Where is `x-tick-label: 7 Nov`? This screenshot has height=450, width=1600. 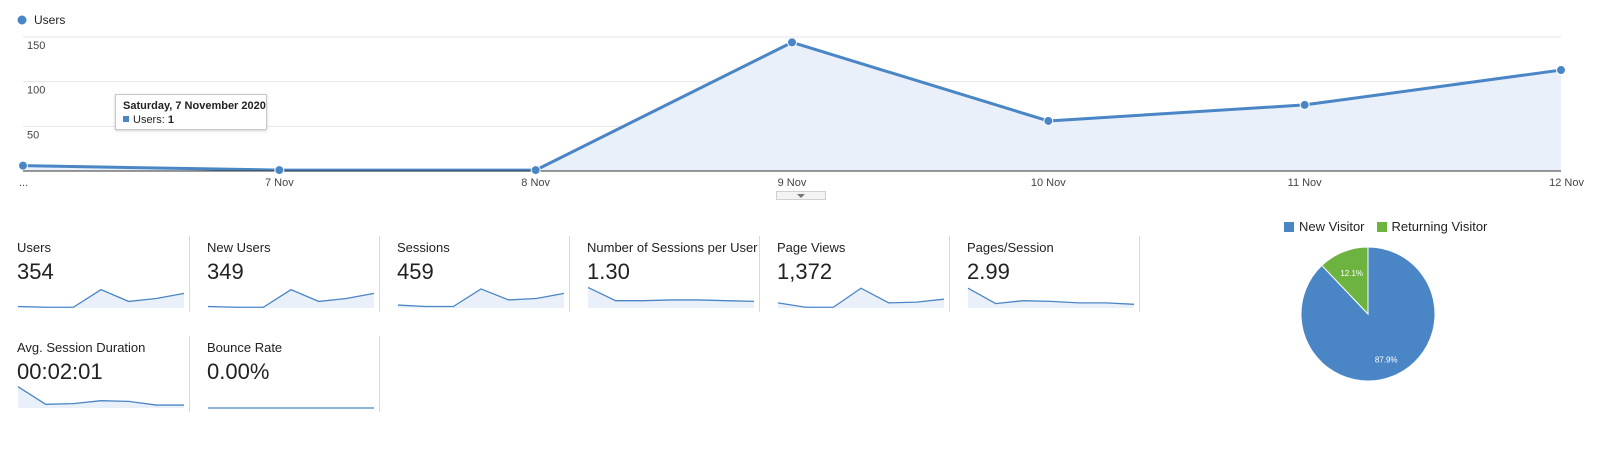 x-tick-label: 7 Nov is located at coordinates (279, 183).